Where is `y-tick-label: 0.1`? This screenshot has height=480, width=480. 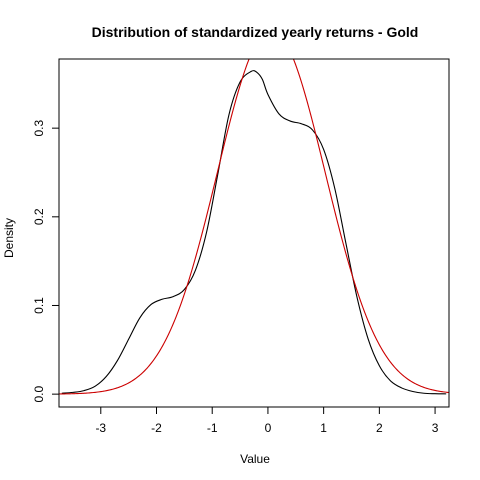
y-tick-label: 0.1 is located at coordinates (39, 305).